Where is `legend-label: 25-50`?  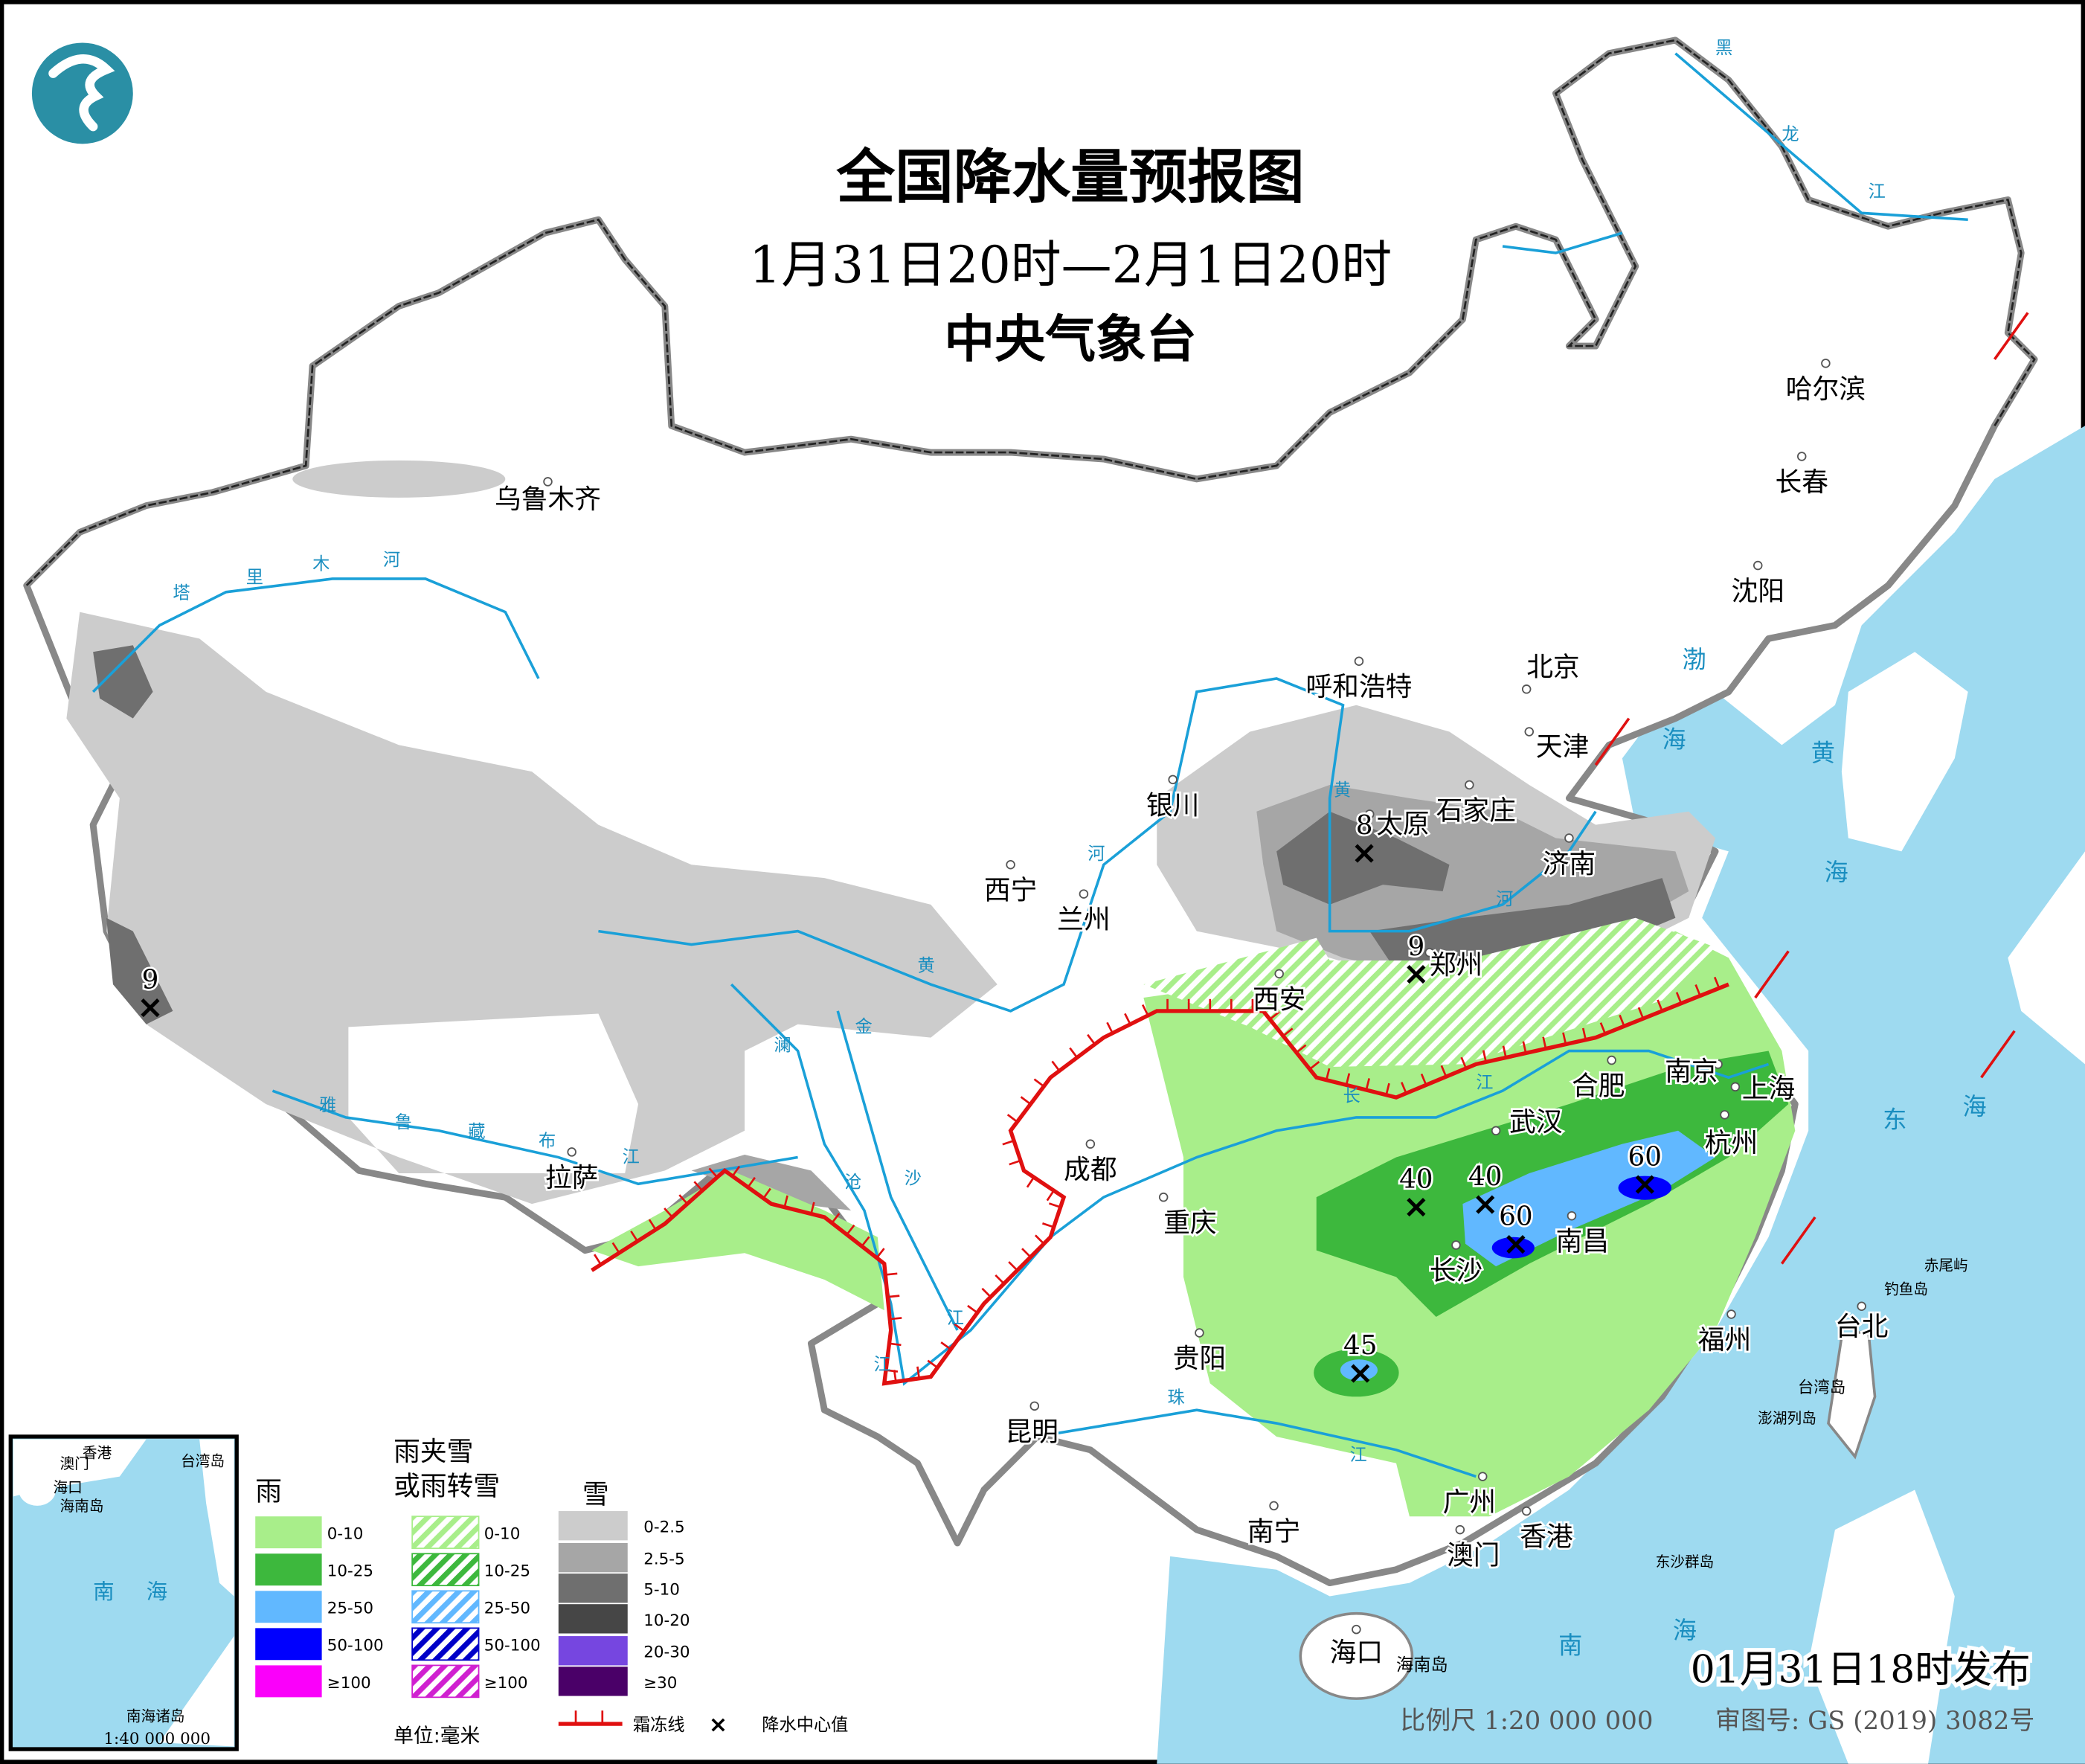
legend-label: 25-50 is located at coordinates (507, 1609).